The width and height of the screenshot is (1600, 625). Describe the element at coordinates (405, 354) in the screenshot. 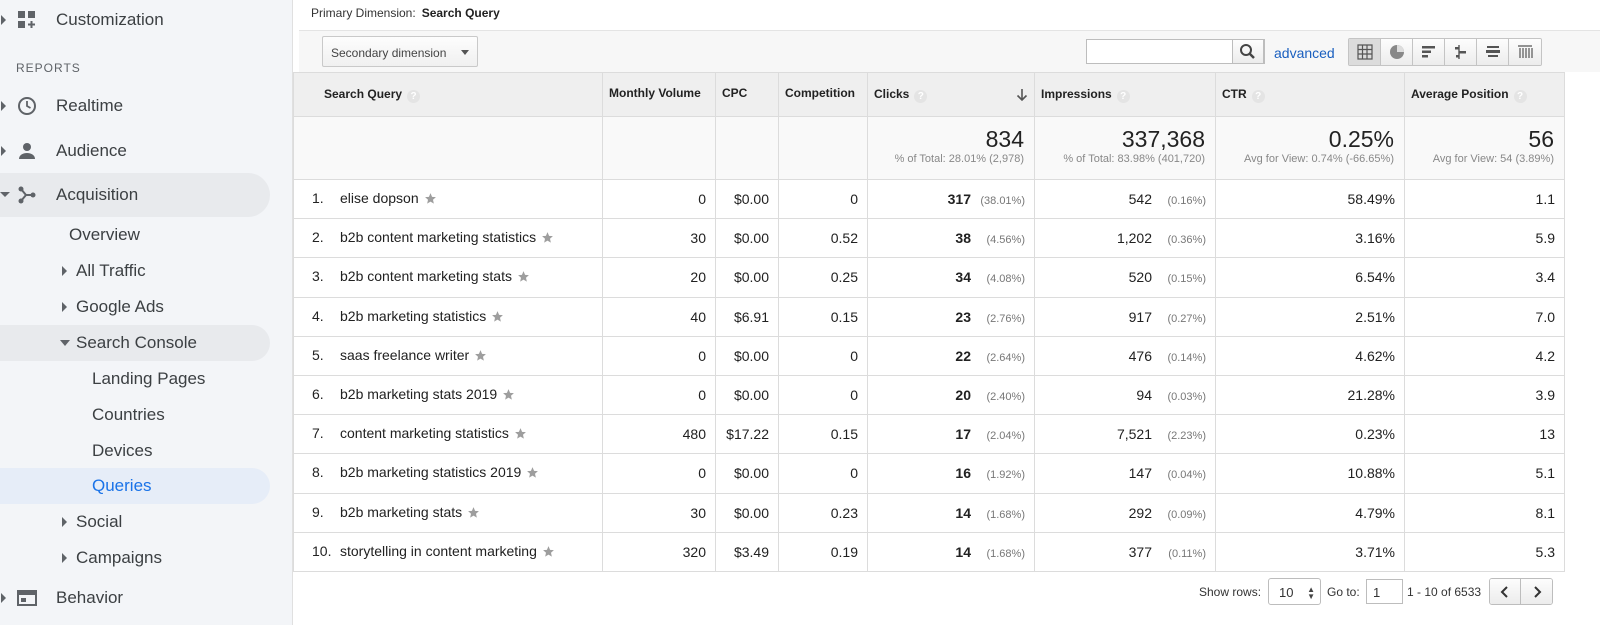

I see `query-link: saas freelance writer` at that location.